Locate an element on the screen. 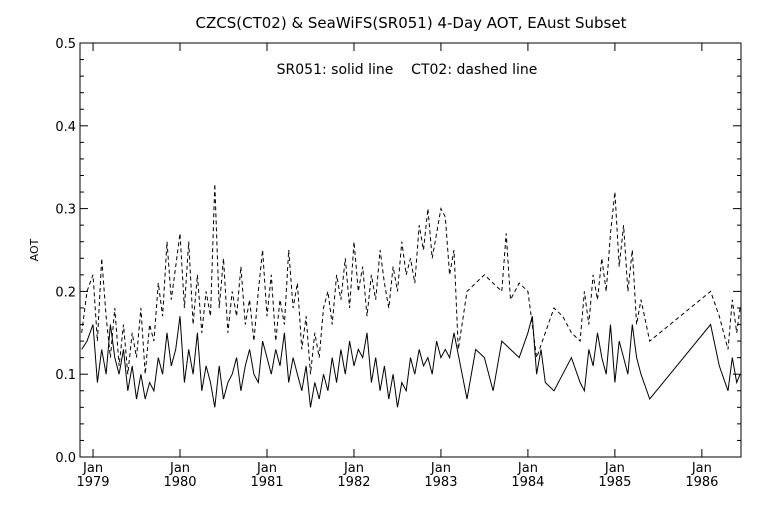 The width and height of the screenshot is (768, 512). x-tick-label-year: 1979 is located at coordinates (92, 482).